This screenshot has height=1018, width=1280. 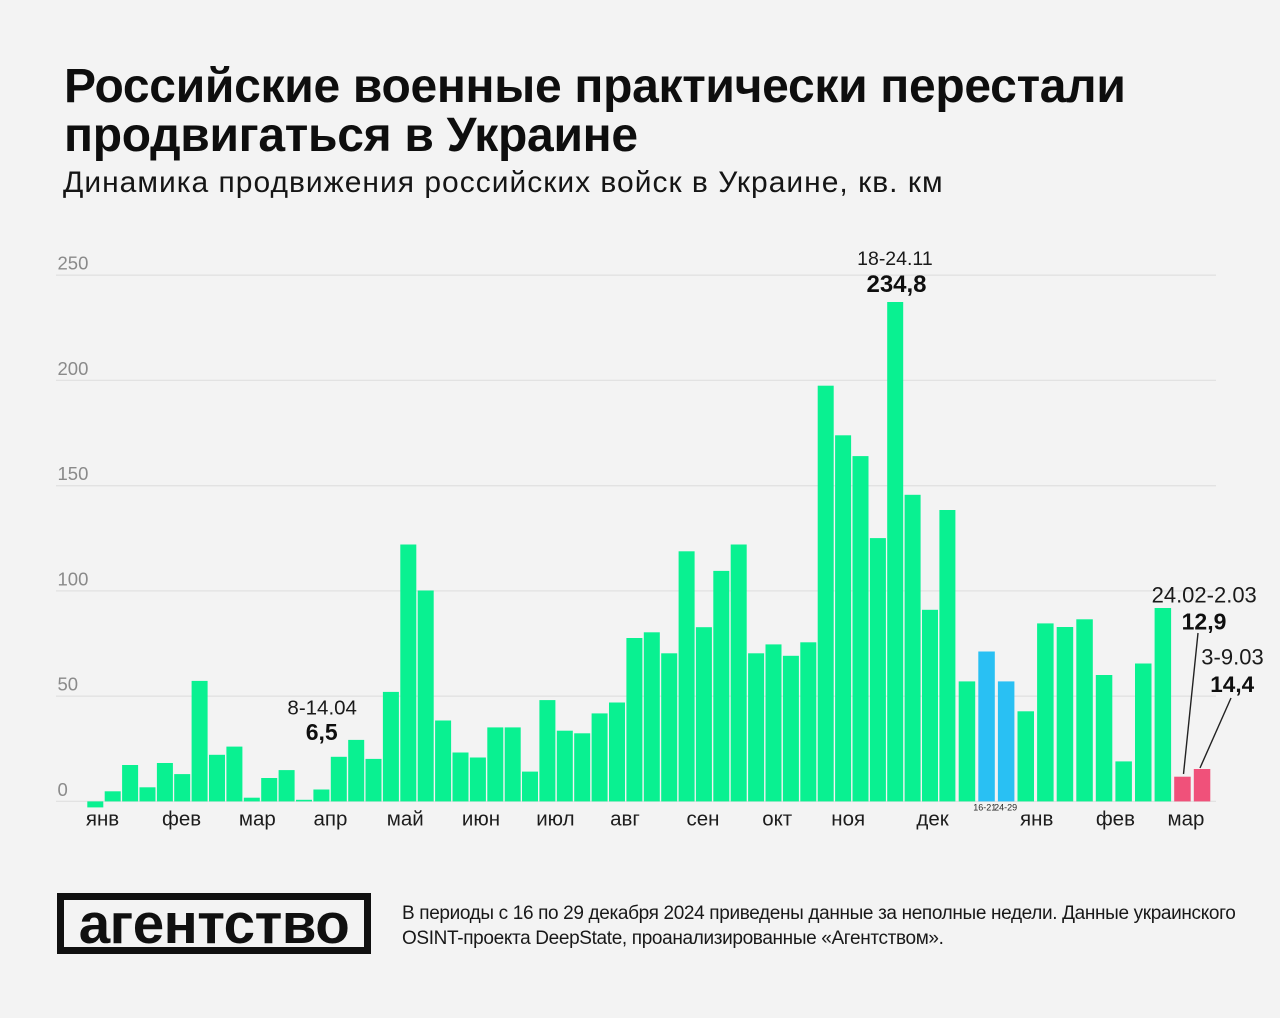 I want to click on svg-text: июл, so click(x=555, y=819).